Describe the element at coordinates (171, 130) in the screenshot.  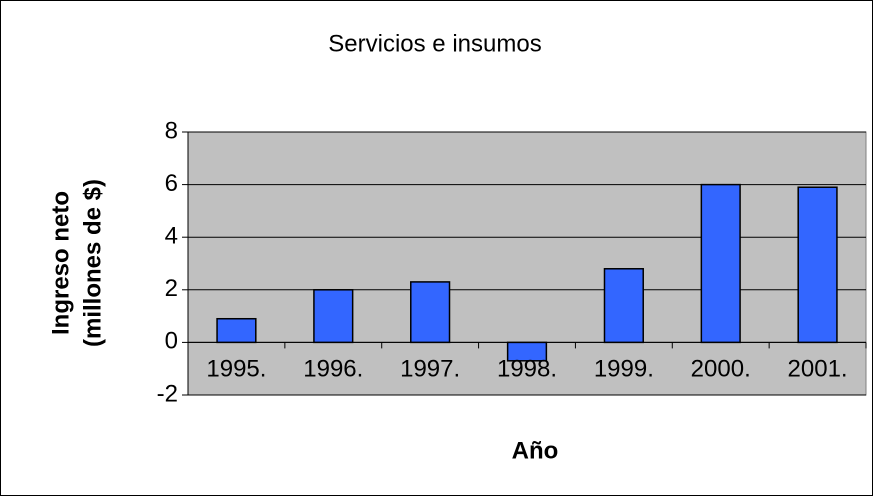
I see `y-tick-label: 8` at that location.